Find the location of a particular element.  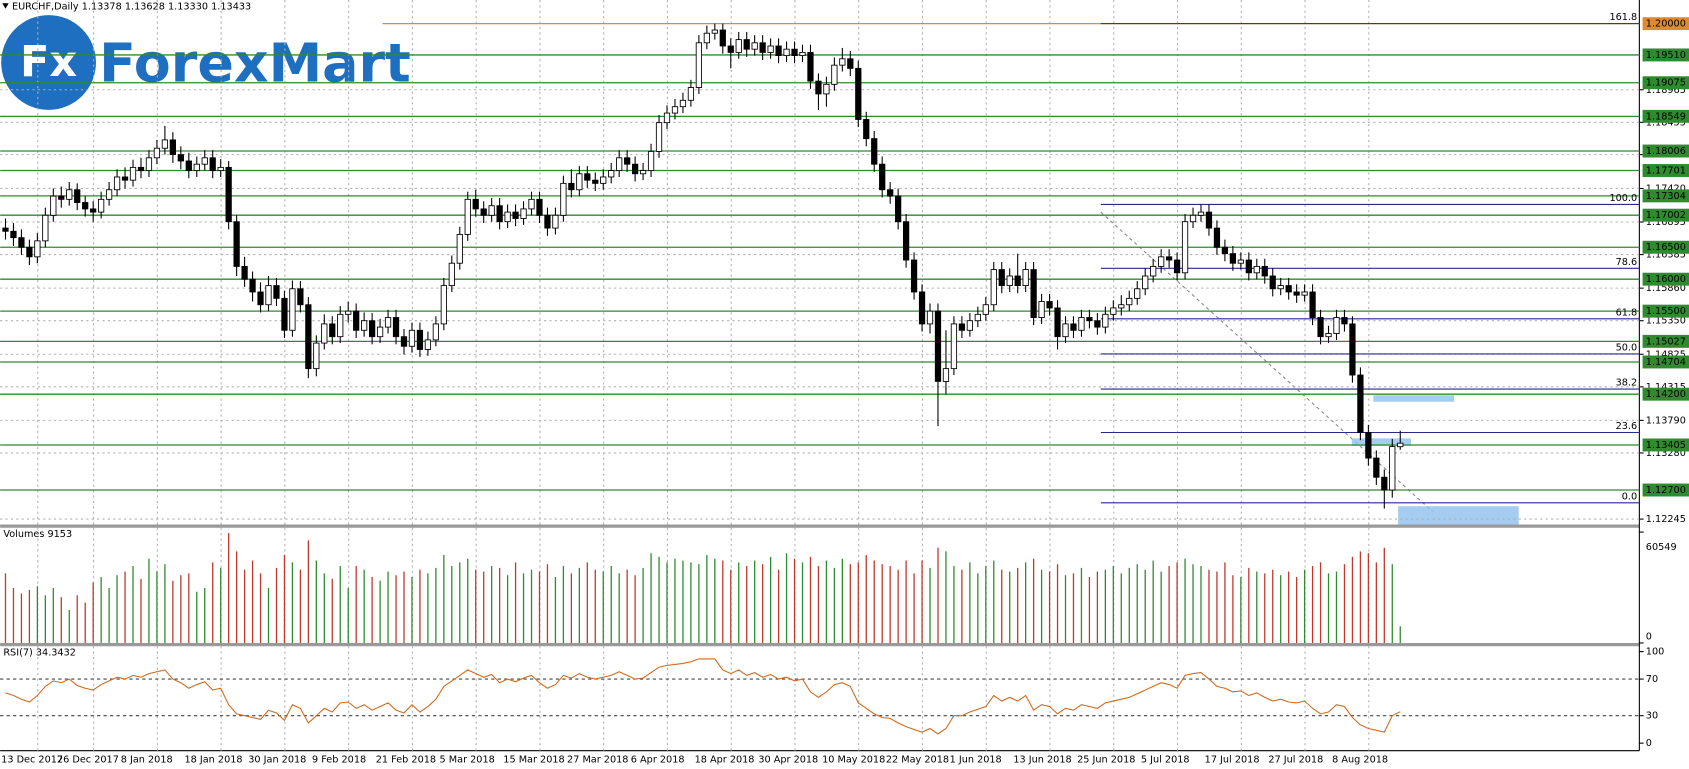

volume-tick-label: 0 is located at coordinates (1649, 637).